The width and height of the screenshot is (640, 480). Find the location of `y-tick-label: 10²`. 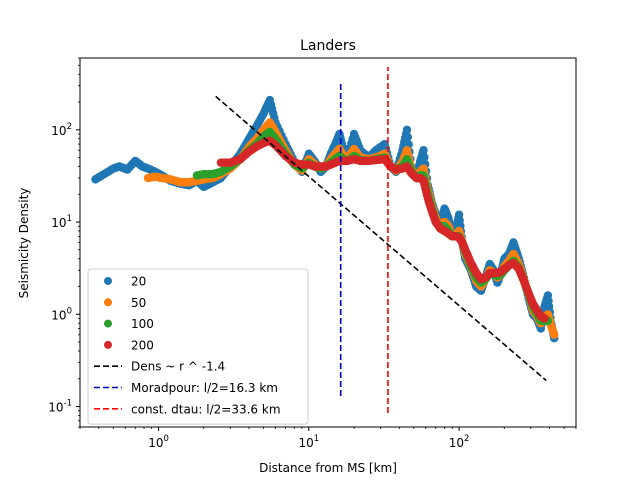

y-tick-label: 10² is located at coordinates (61, 130).